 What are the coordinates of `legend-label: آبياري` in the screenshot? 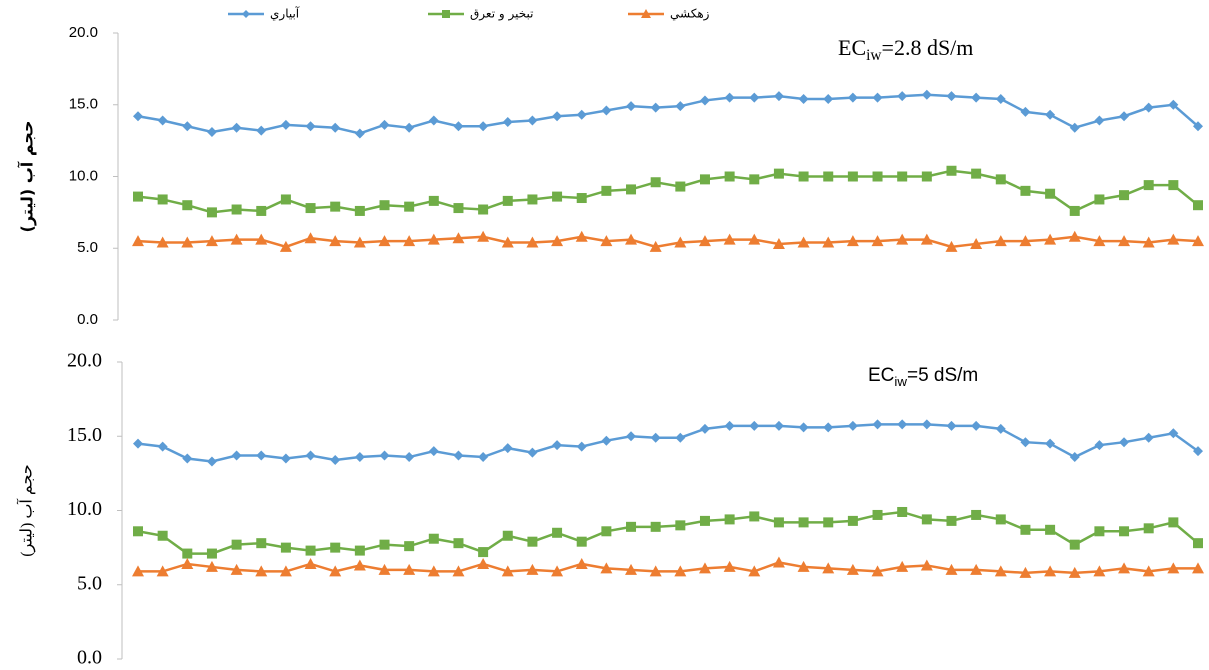 It's located at (285, 14).